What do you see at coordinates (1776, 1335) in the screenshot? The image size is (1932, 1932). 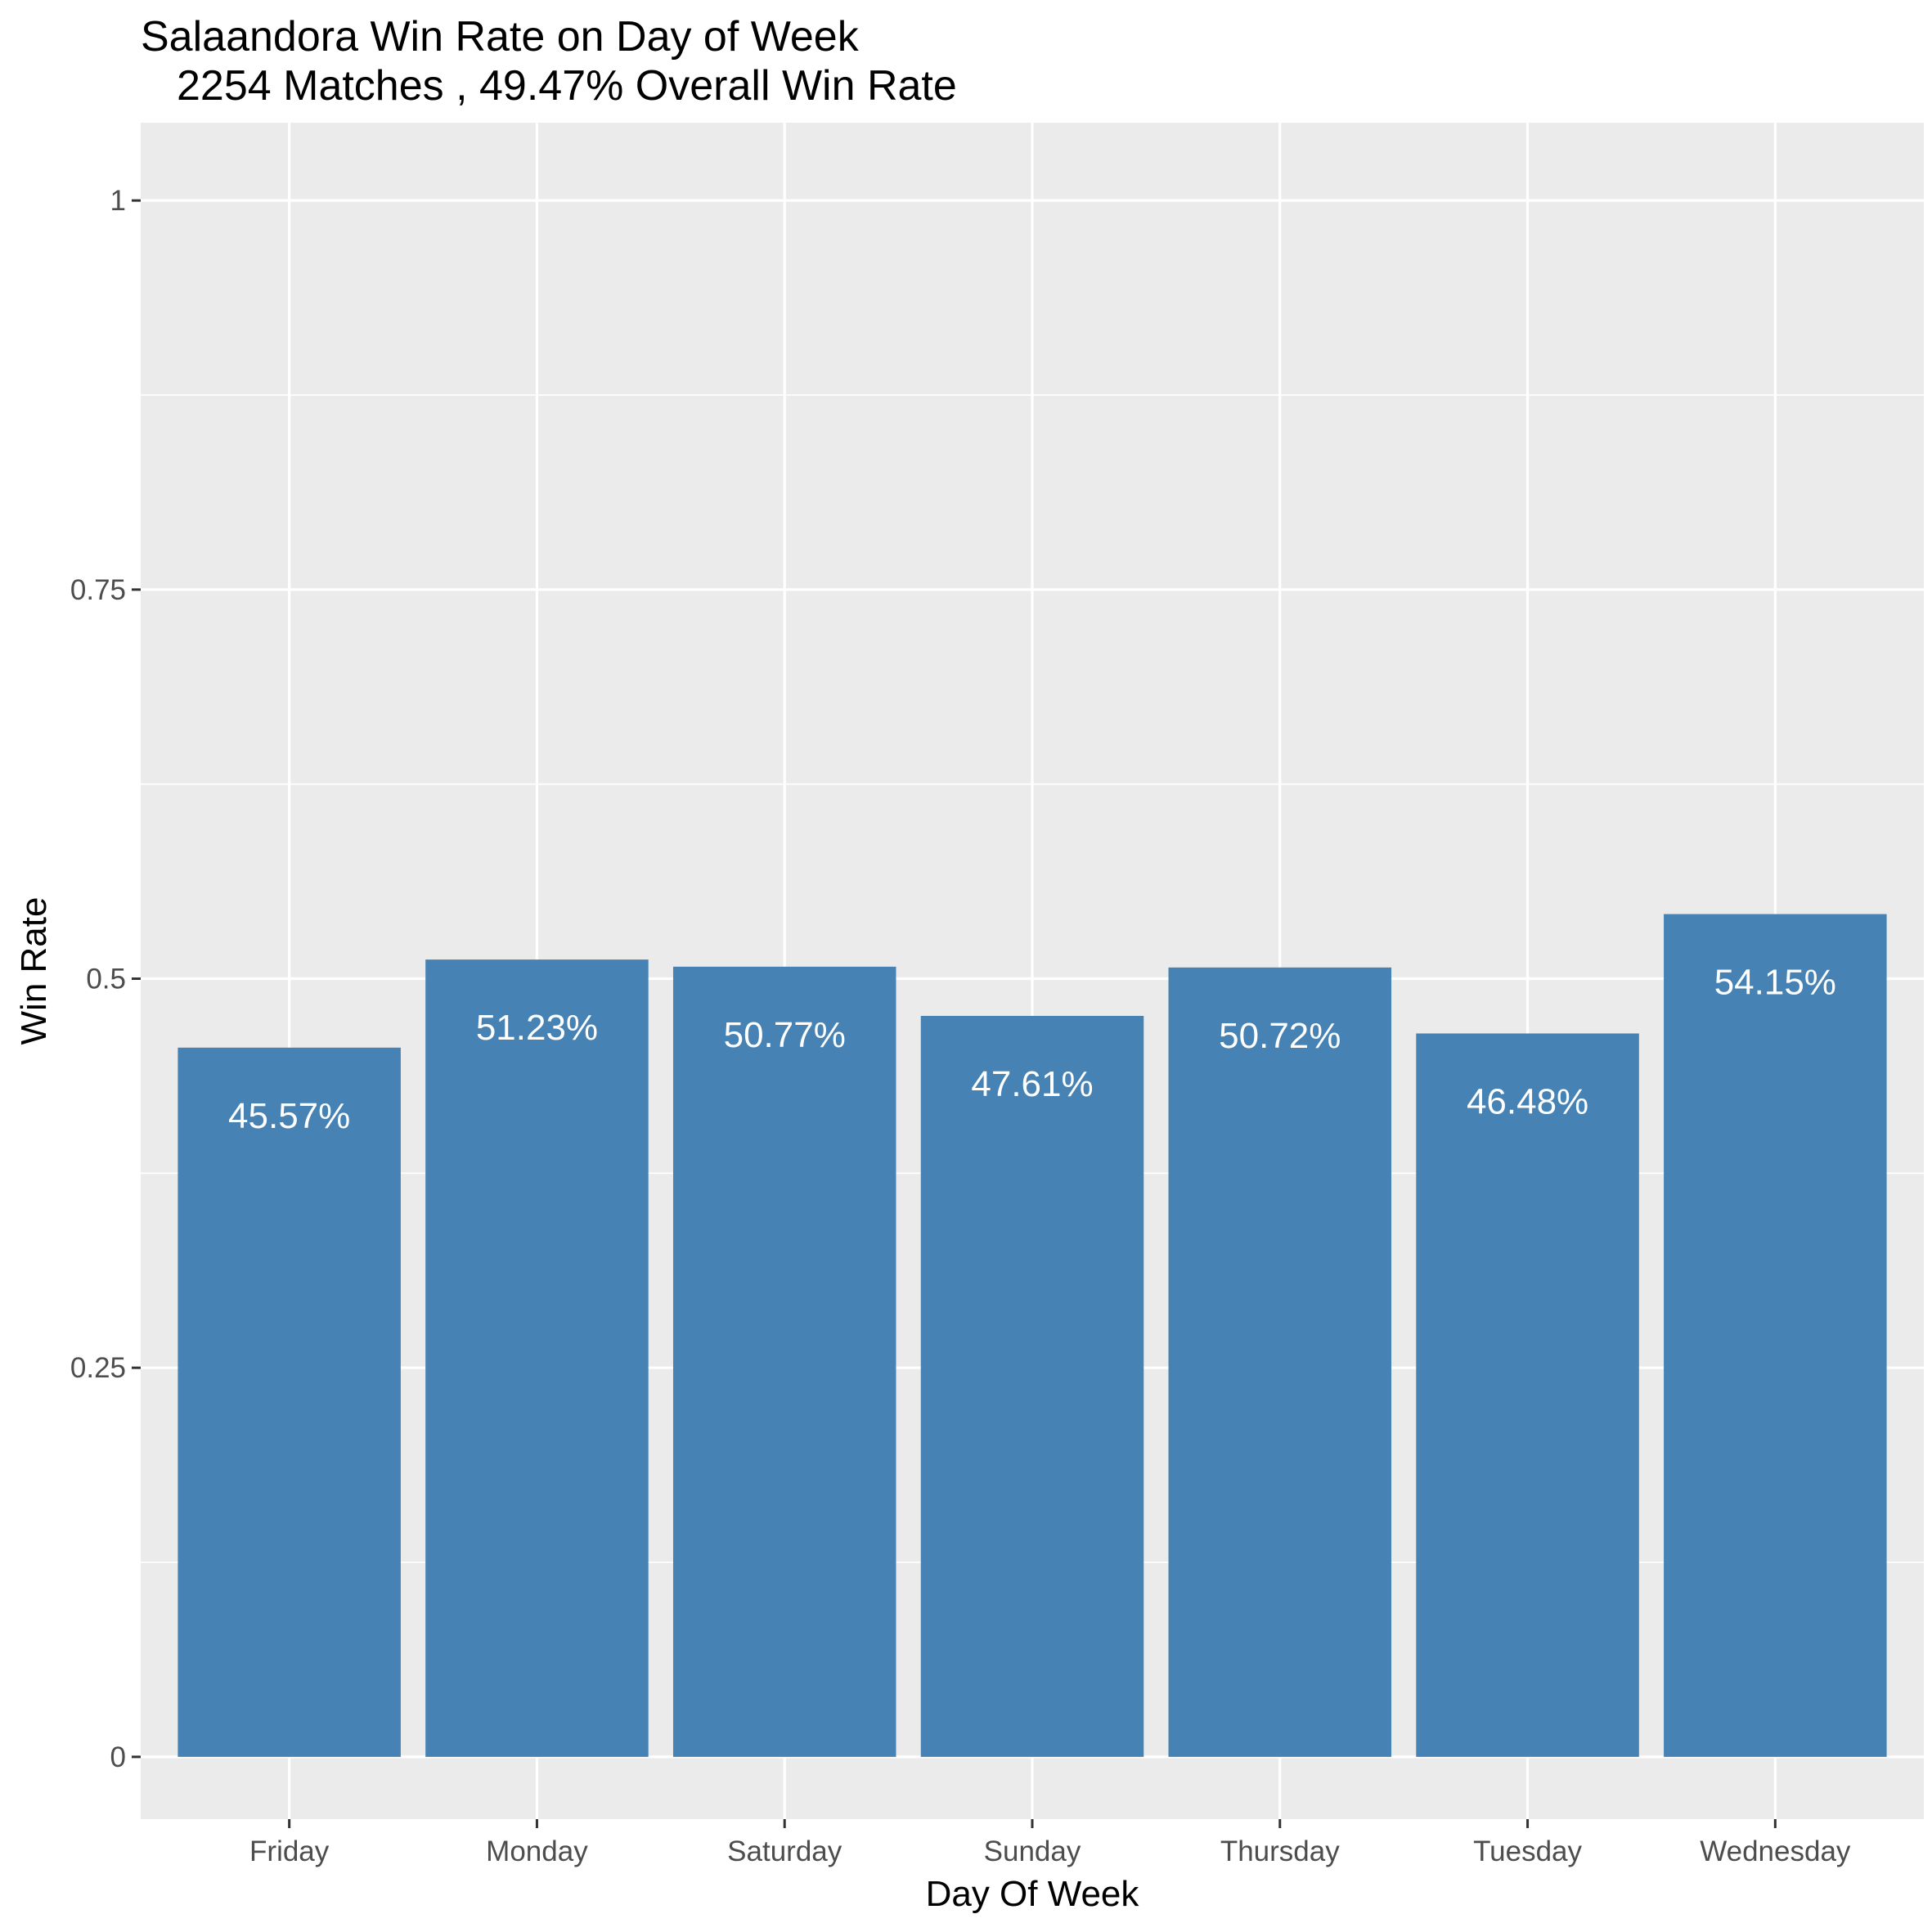 I see `bar-wednesday` at bounding box center [1776, 1335].